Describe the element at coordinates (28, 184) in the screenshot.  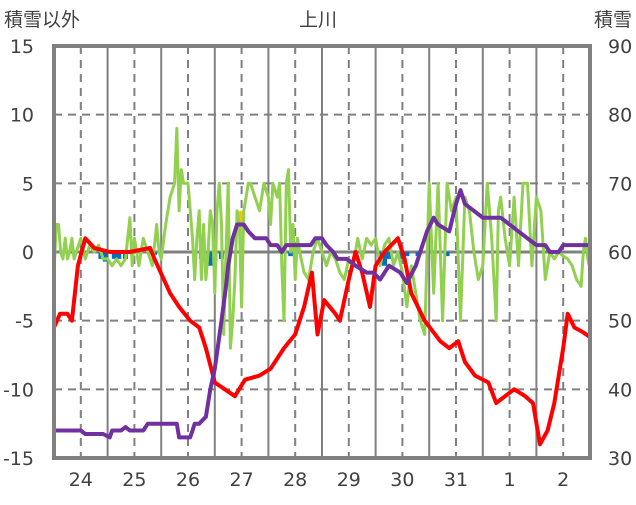
I see `left-tick-label: 5` at that location.